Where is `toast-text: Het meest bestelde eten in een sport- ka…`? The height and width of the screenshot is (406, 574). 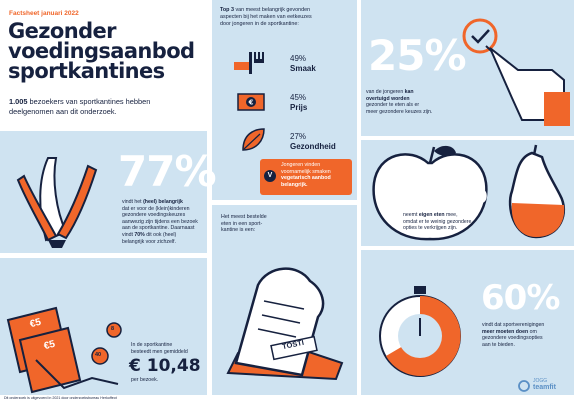 toast-text: Het meest bestelde eten in een sport- ka… is located at coordinates (266, 224).